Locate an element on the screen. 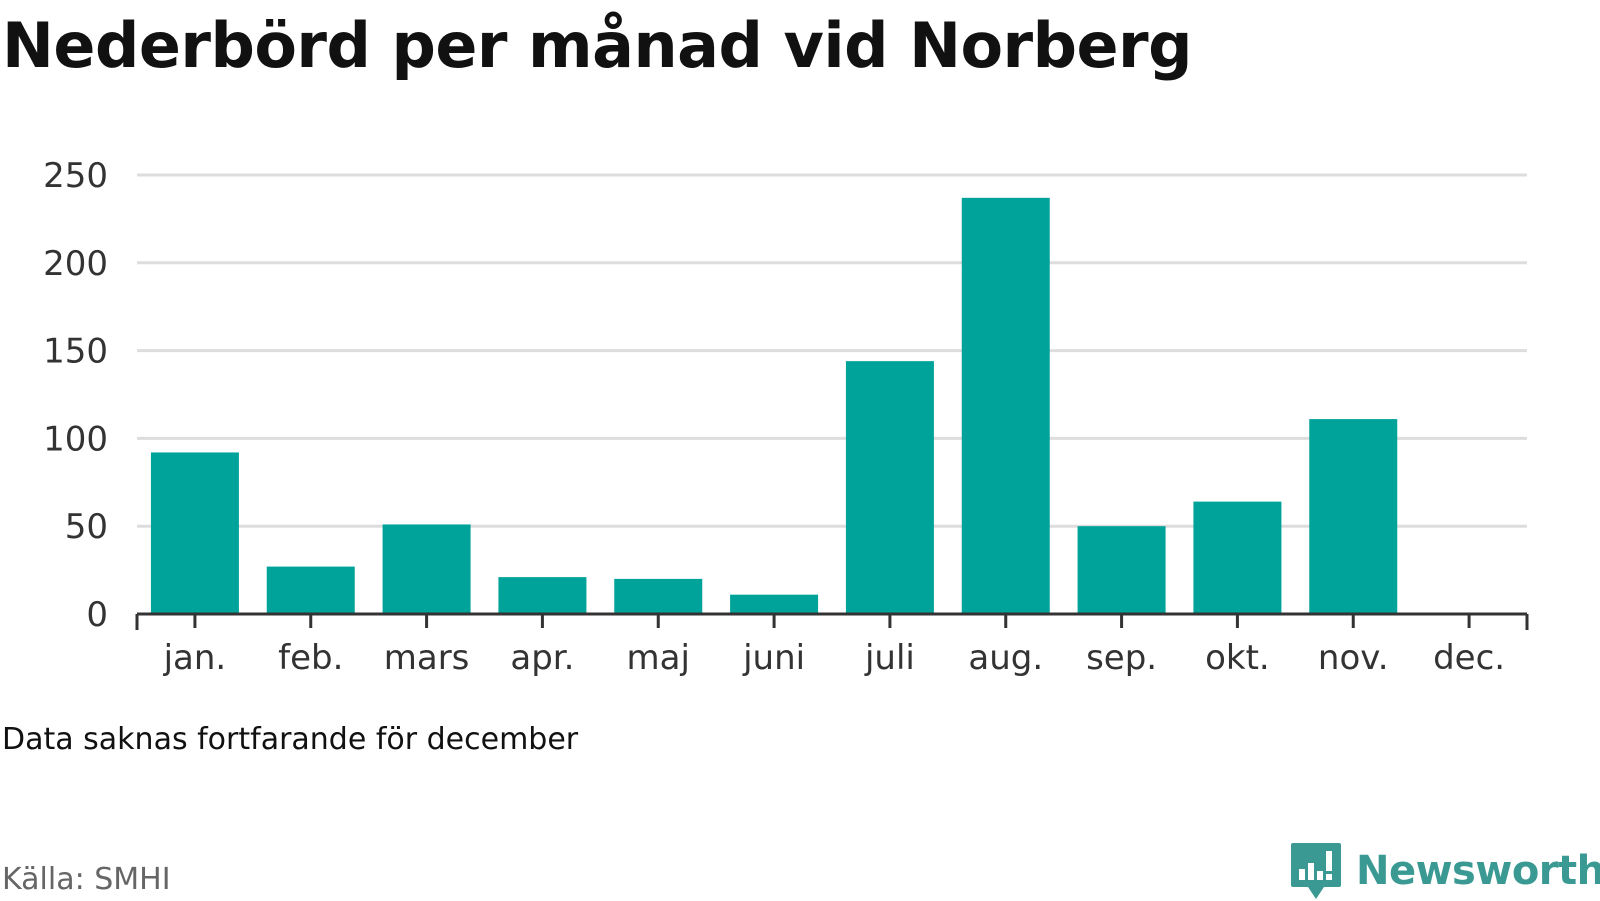 Image resolution: width=1600 pixels, height=901 pixels. x-tick-label-feb: feb. is located at coordinates (310, 658).